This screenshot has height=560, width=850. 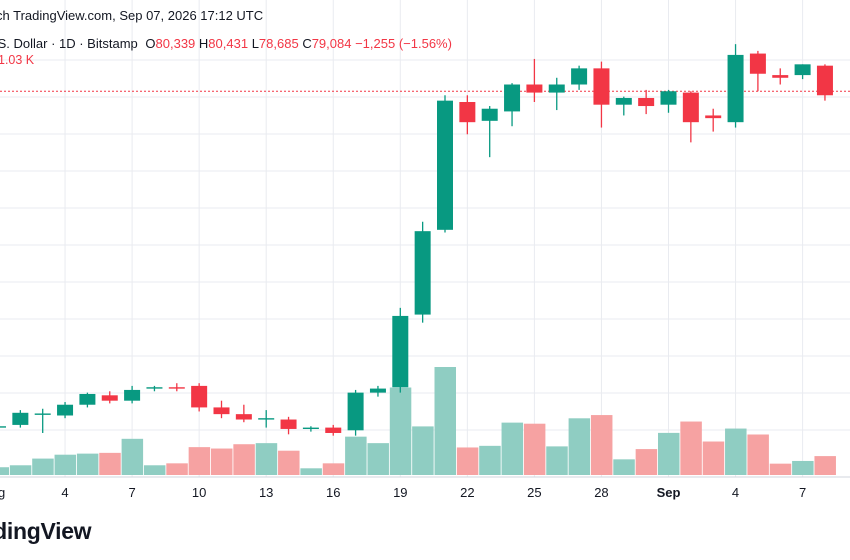 What do you see at coordinates (601, 492) in the screenshot?
I see `x-tick-label: 28` at bounding box center [601, 492].